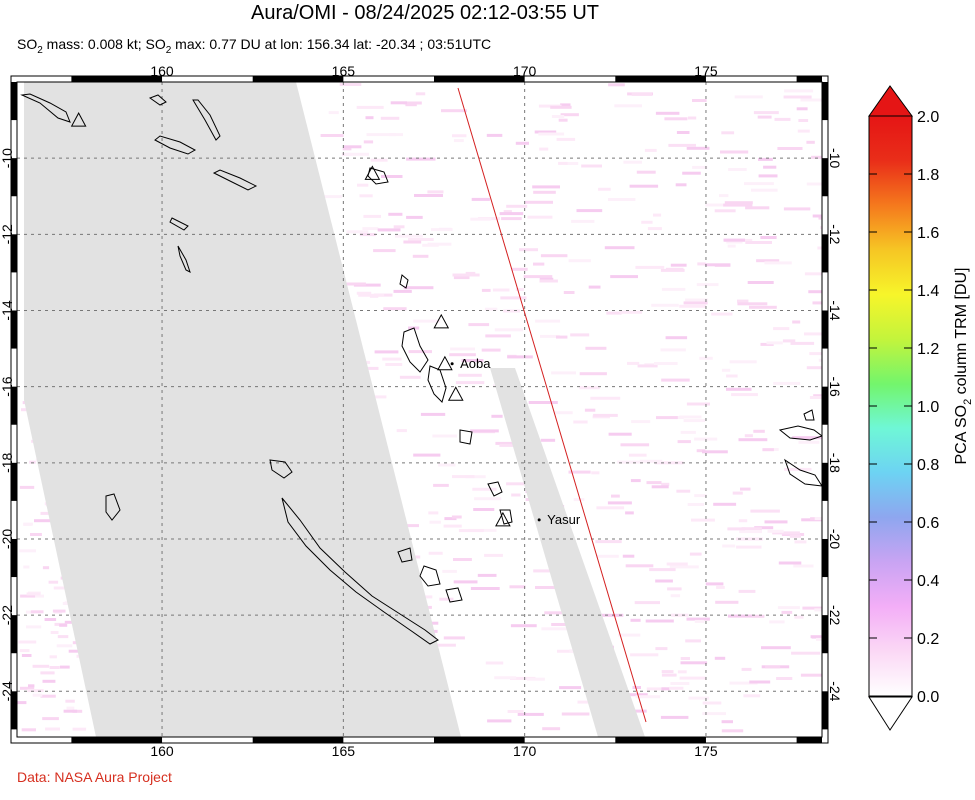 The image size is (975, 800). Describe the element at coordinates (7, 234) in the screenshot. I see `lat-tick-label-left: -12` at that location.